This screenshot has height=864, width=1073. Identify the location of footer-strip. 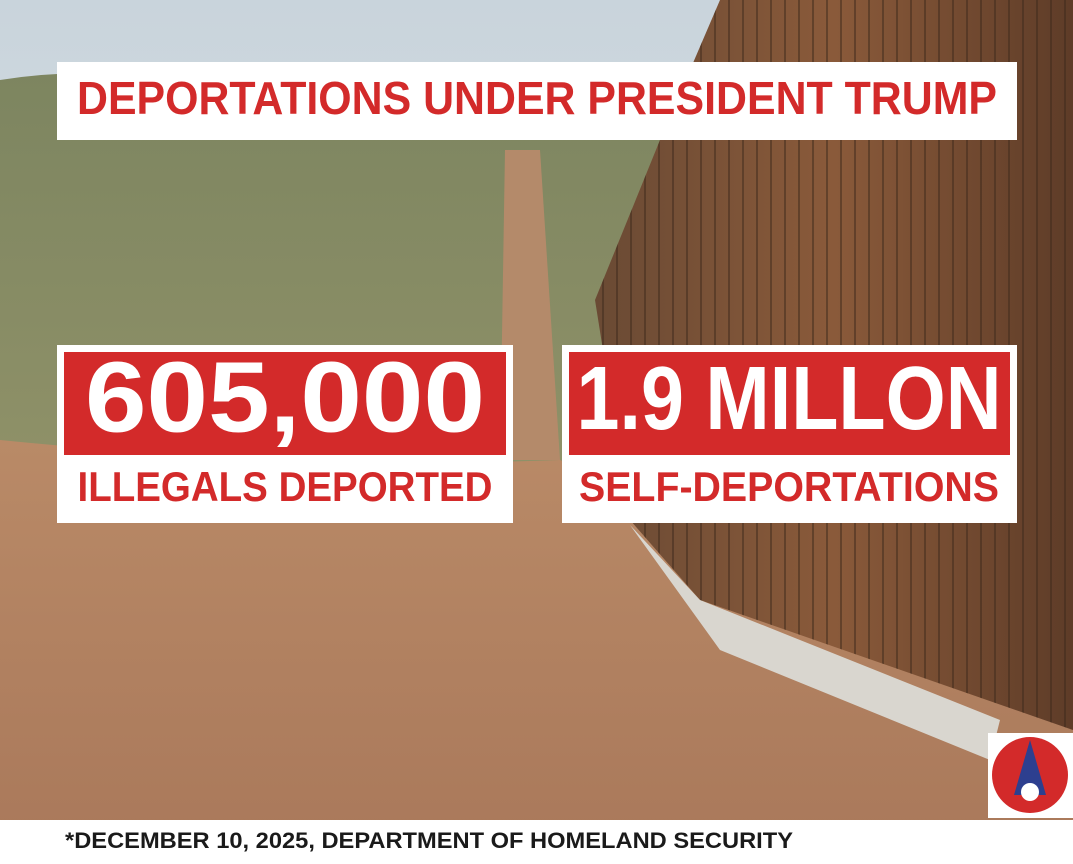
(536, 842).